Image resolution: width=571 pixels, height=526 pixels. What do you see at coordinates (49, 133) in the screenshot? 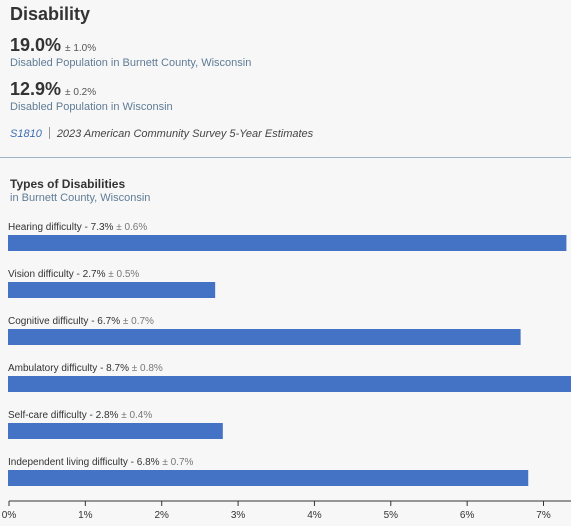
I see `source-separator` at bounding box center [49, 133].